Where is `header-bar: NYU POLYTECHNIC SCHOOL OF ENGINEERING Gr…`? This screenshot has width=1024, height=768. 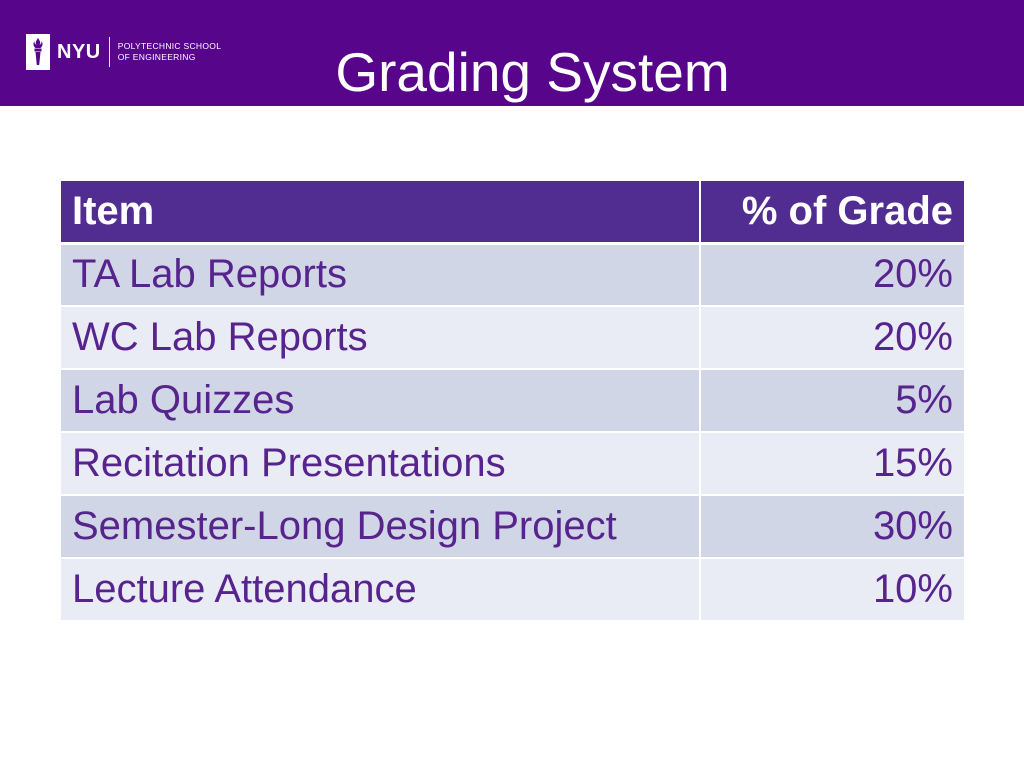 header-bar: NYU POLYTECHNIC SCHOOL OF ENGINEERING Gr… is located at coordinates (512, 53).